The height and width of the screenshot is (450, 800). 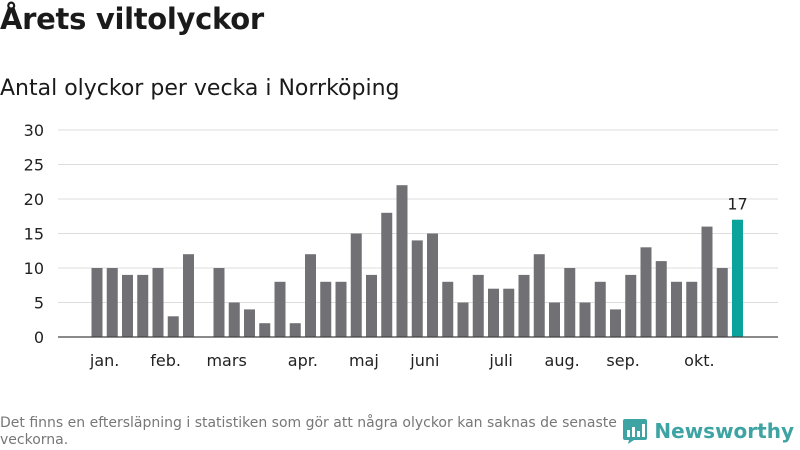 I want to click on x-tick-label: feb., so click(x=165, y=360).